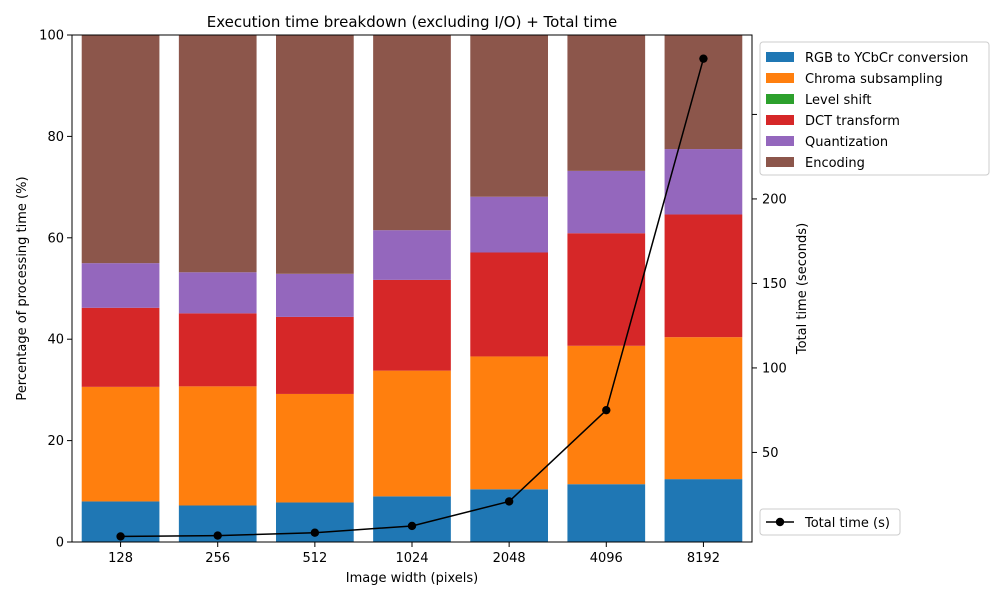 The height and width of the screenshot is (600, 1000). Describe the element at coordinates (847, 523) in the screenshot. I see `line-legend-label: Total time (s)` at that location.